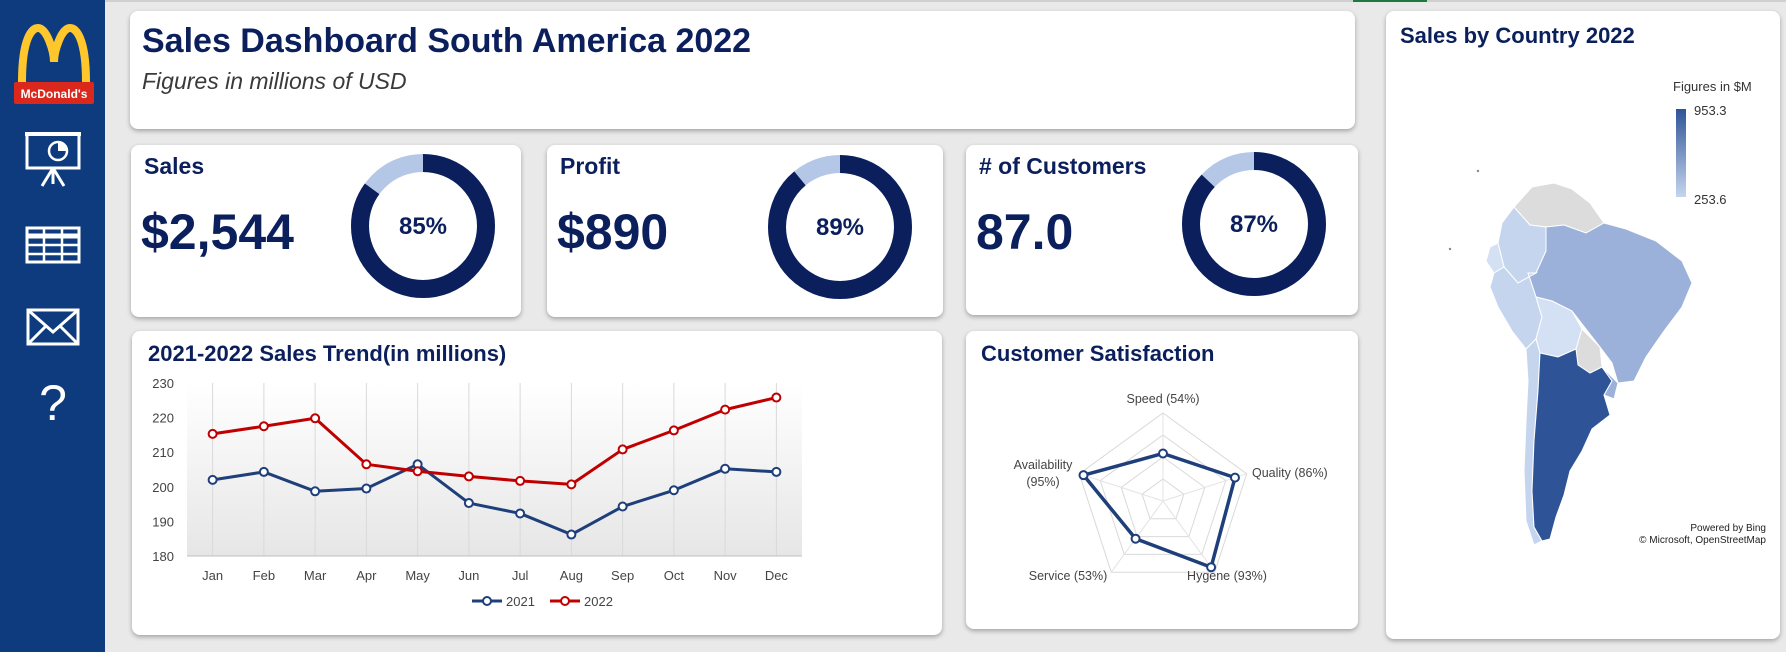 The width and height of the screenshot is (1786, 652). Describe the element at coordinates (520, 575) in the screenshot. I see `x-tick-label: Jul` at that location.